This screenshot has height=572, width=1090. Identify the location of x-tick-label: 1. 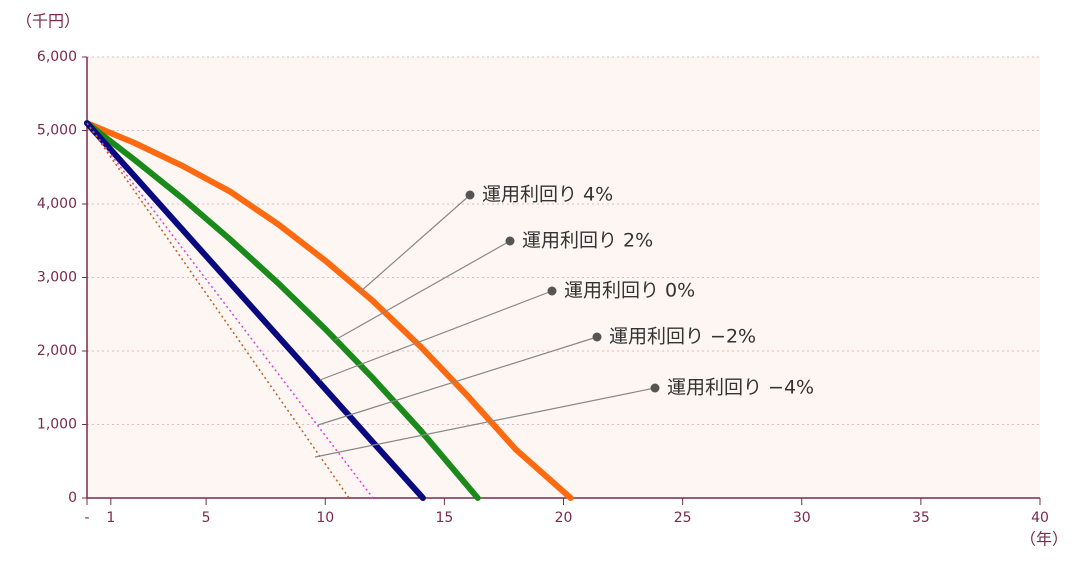
(110, 518).